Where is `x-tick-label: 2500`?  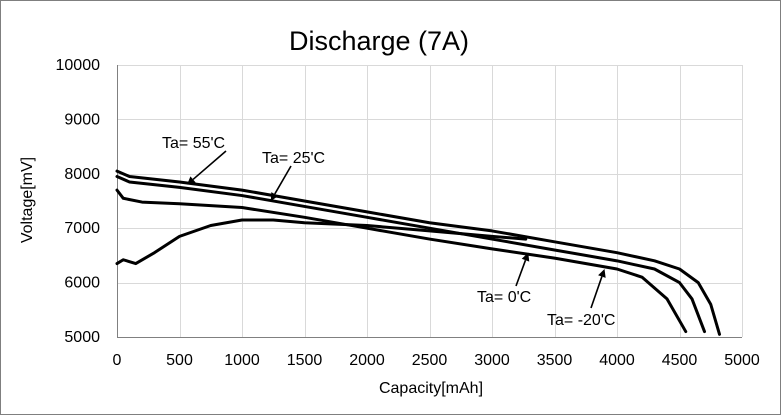
x-tick-label: 2500 is located at coordinates (430, 360).